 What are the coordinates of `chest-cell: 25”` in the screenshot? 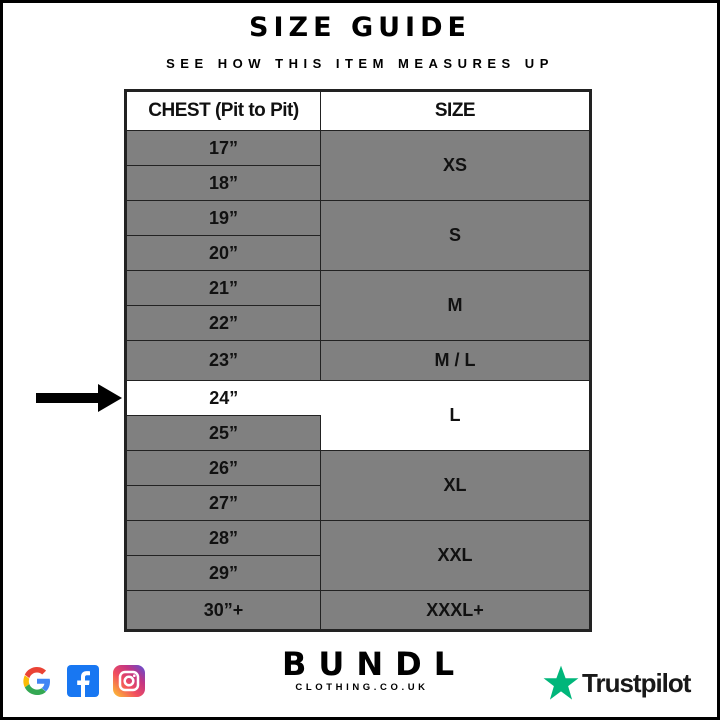 It's located at (223, 433).